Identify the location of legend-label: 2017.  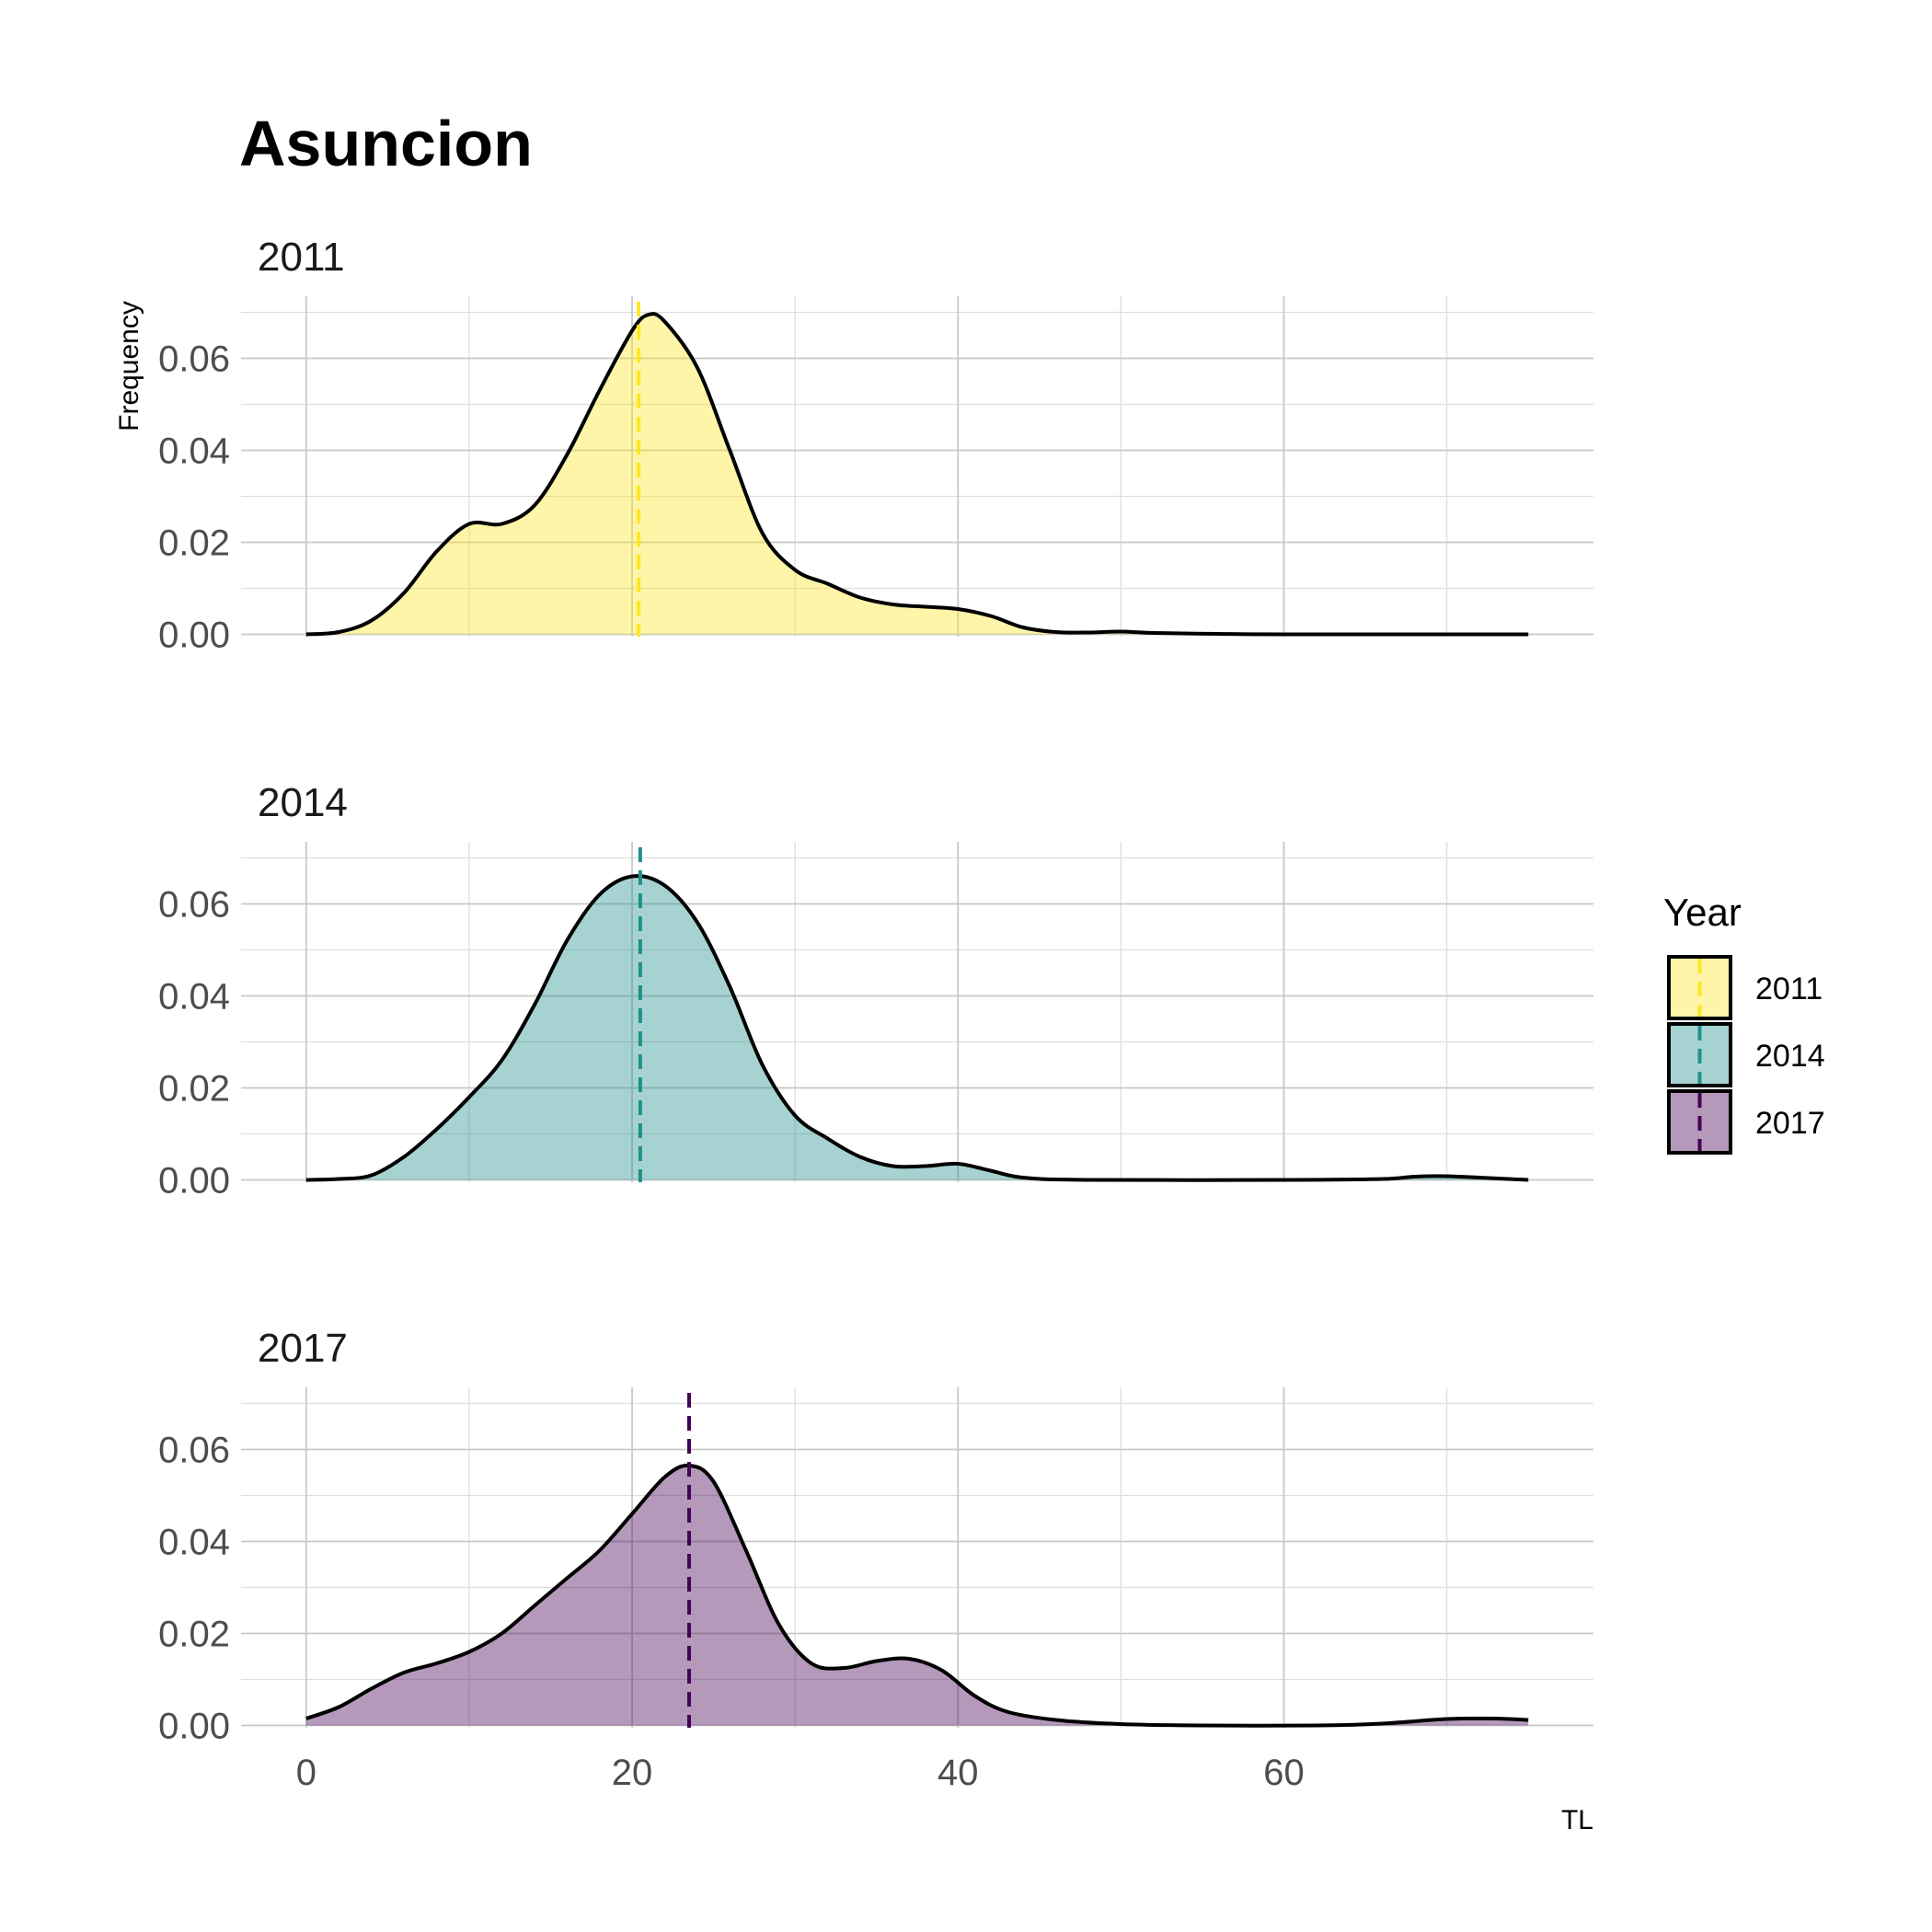
(1790, 1123).